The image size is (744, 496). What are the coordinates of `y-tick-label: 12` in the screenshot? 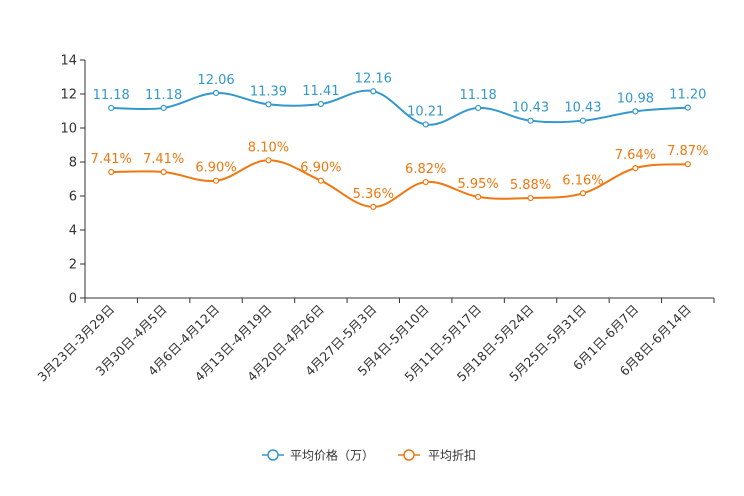 It's located at (68, 95).